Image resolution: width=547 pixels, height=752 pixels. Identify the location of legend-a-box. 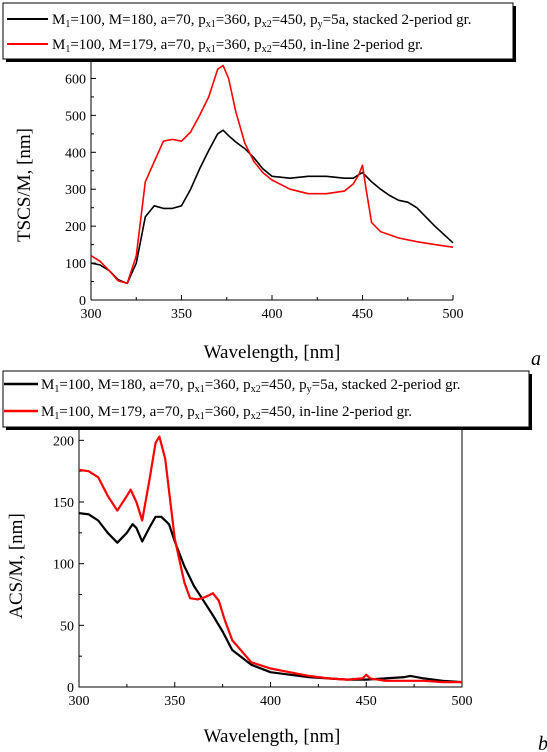
(258, 31).